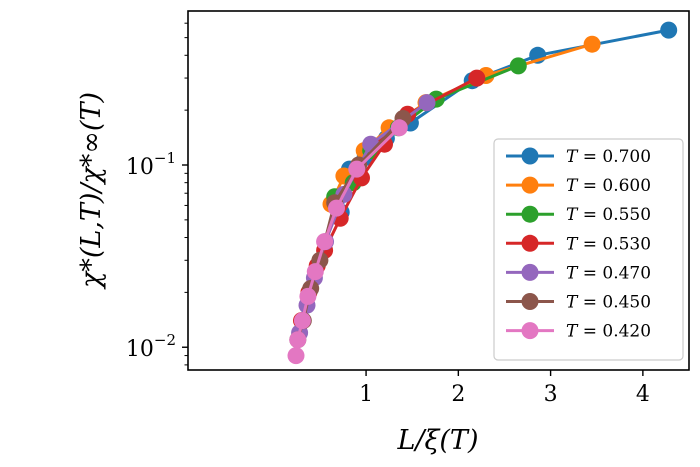 The width and height of the screenshot is (700, 467). Describe the element at coordinates (643, 394) in the screenshot. I see `x-tick-label: 4` at that location.